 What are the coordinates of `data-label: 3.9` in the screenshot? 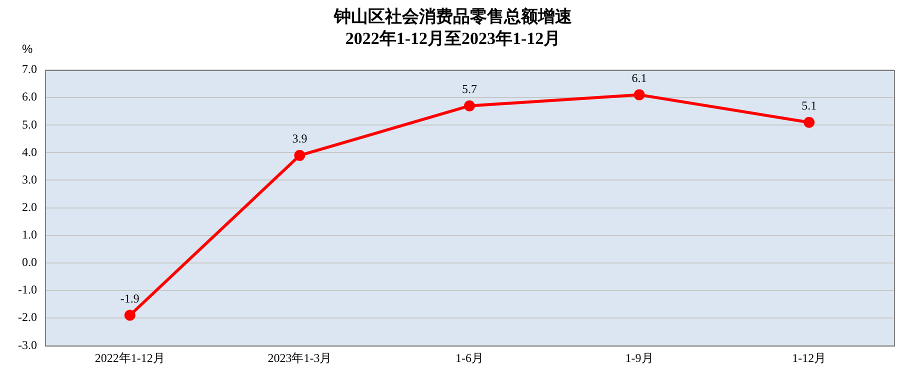 It's located at (300, 139).